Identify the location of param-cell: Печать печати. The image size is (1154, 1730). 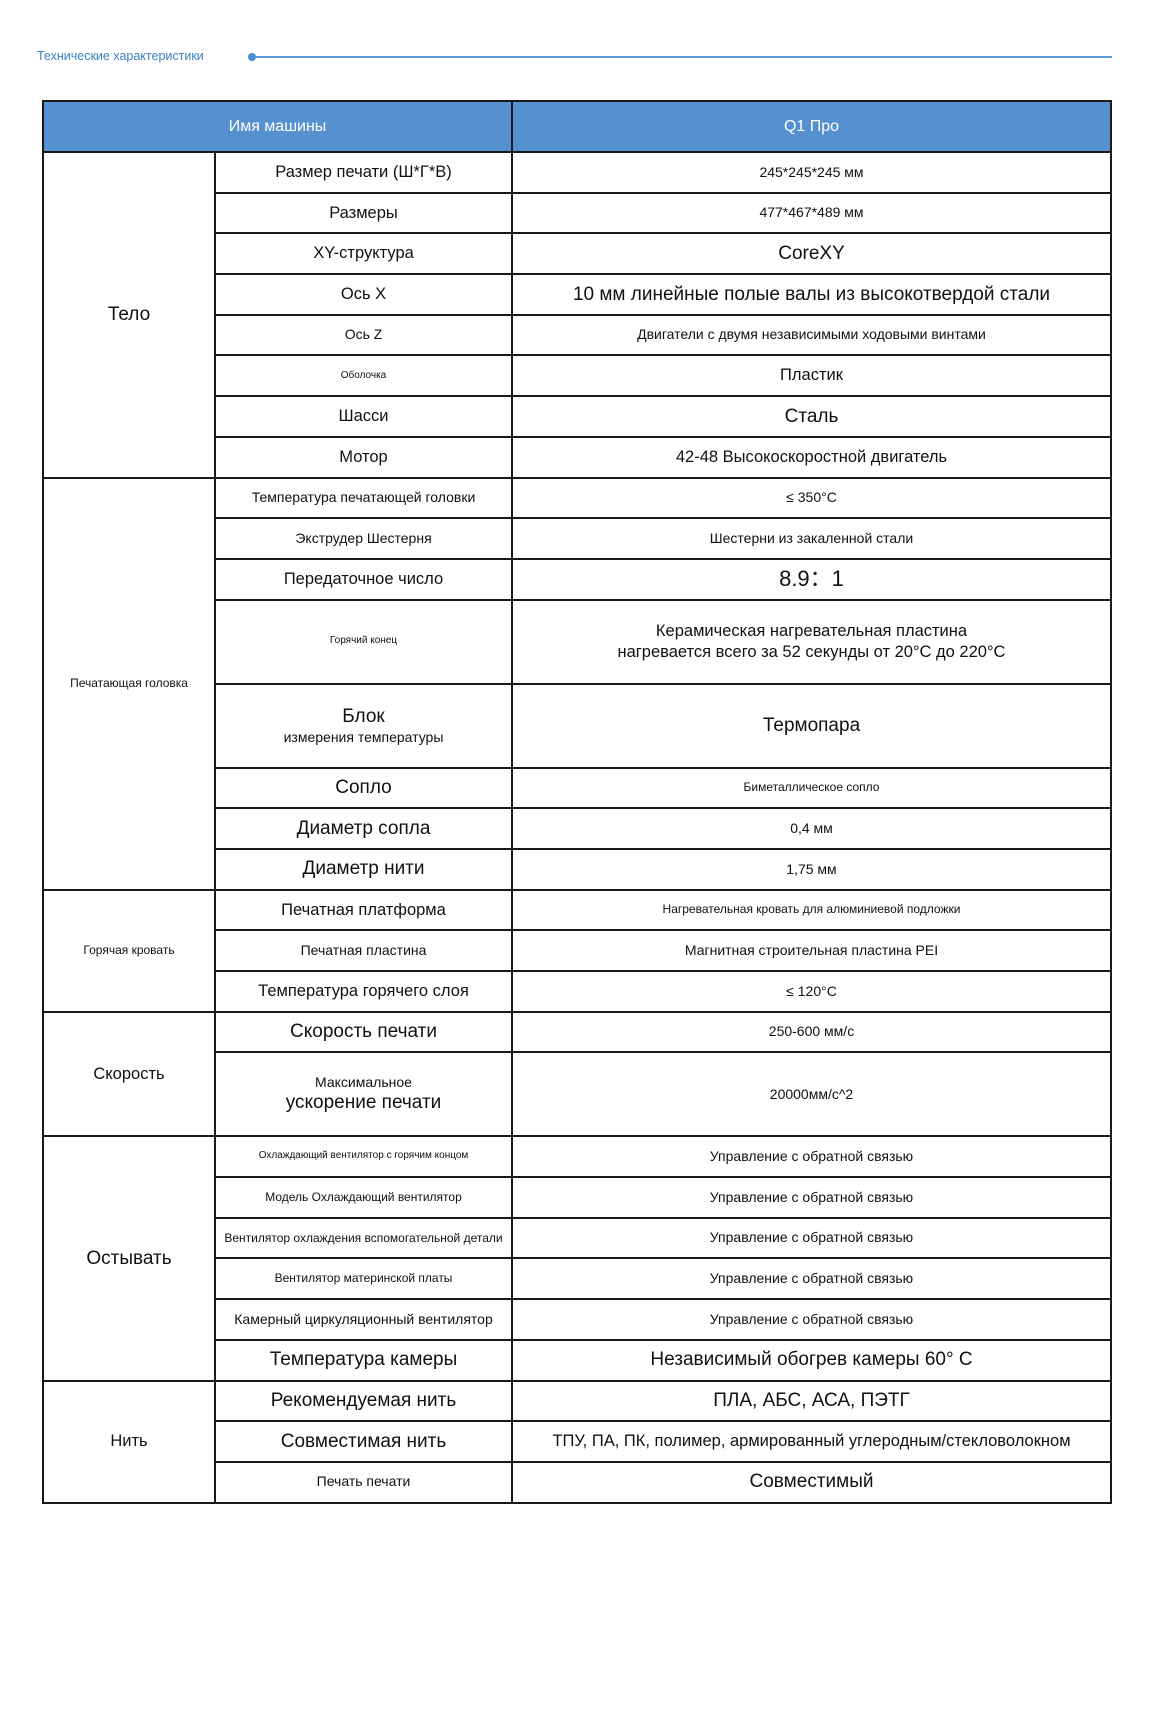
(363, 1482).